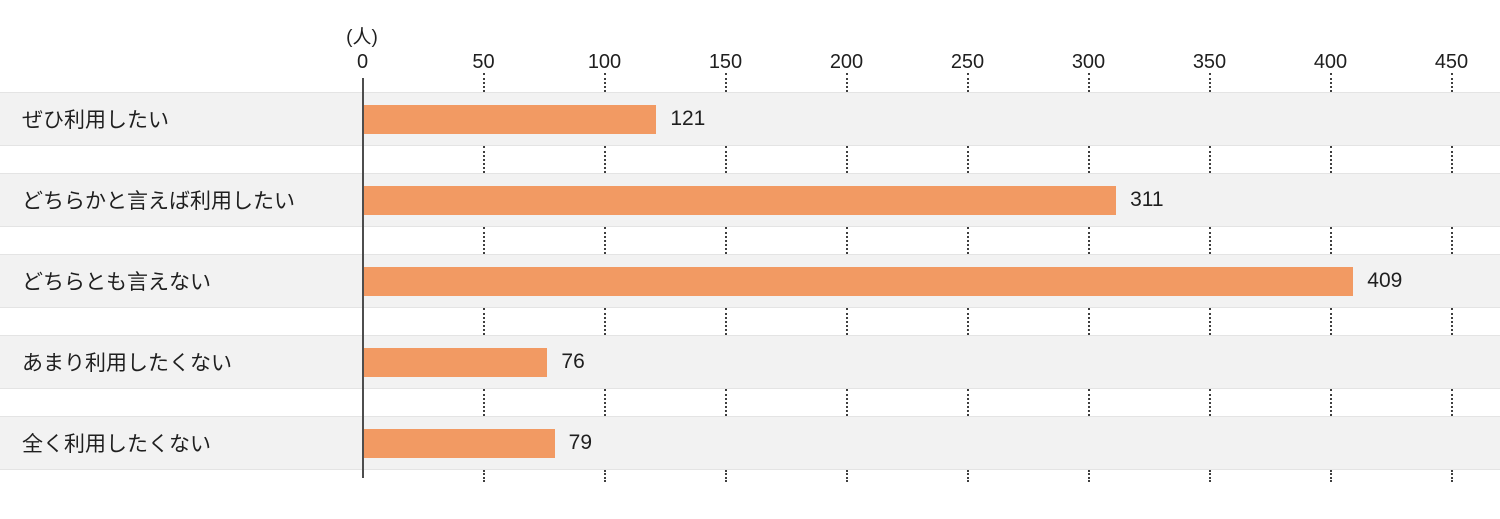 The height and width of the screenshot is (519, 1500). What do you see at coordinates (1209, 62) in the screenshot?
I see `x-tick-label: 350` at bounding box center [1209, 62].